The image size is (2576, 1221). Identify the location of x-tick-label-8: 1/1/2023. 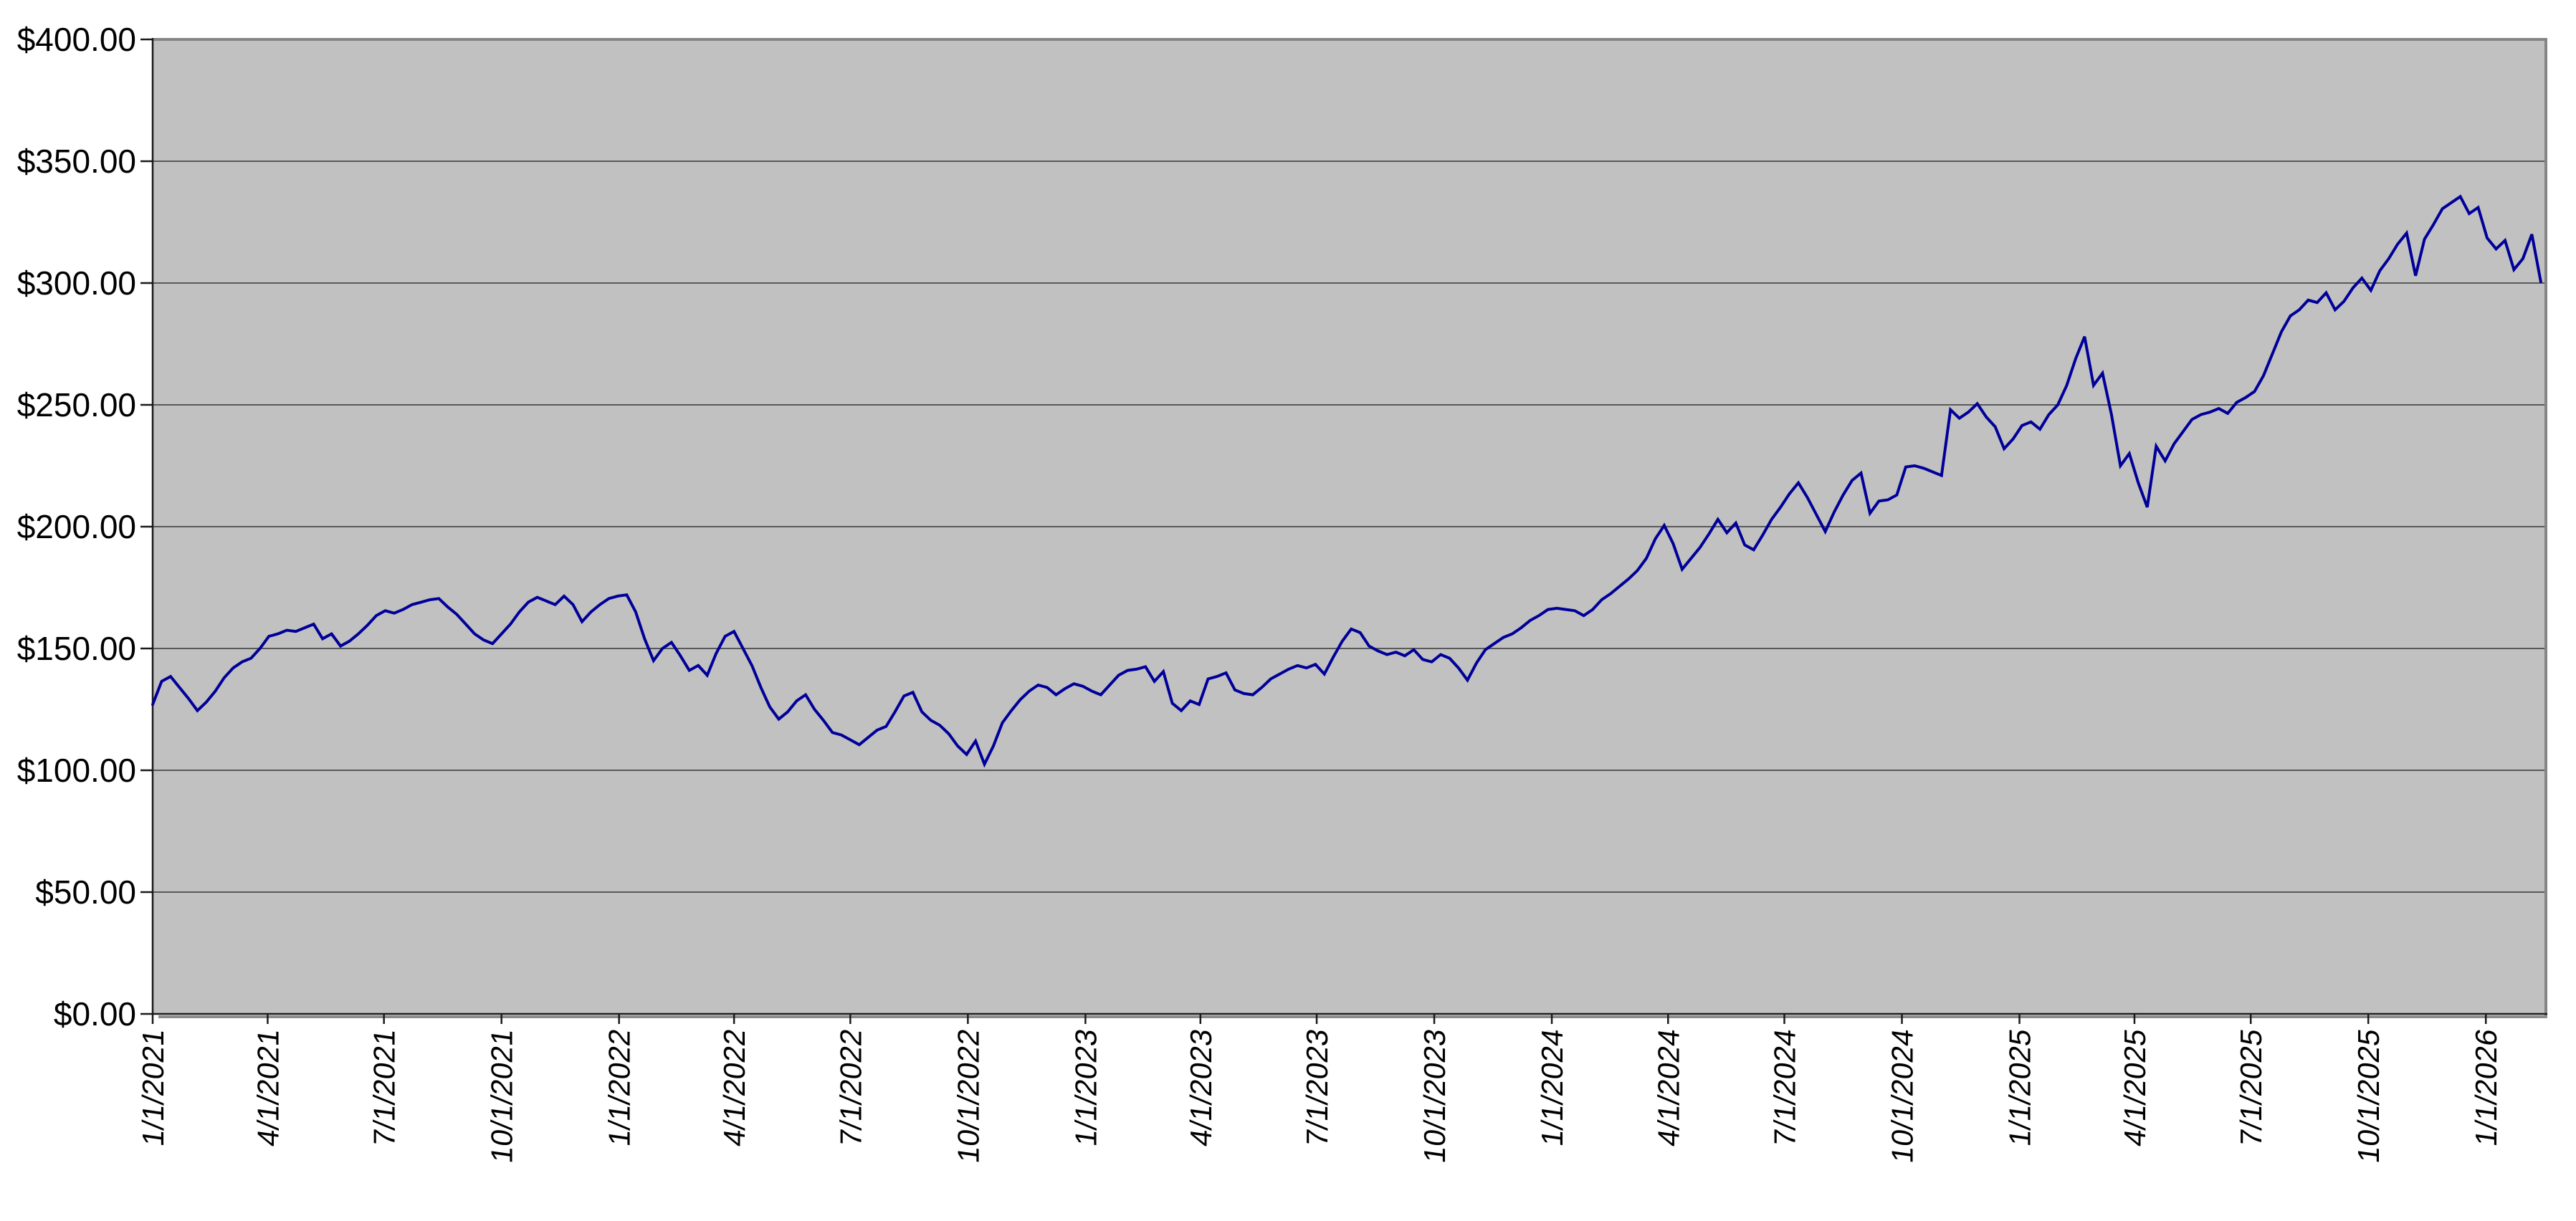
(1086, 1088).